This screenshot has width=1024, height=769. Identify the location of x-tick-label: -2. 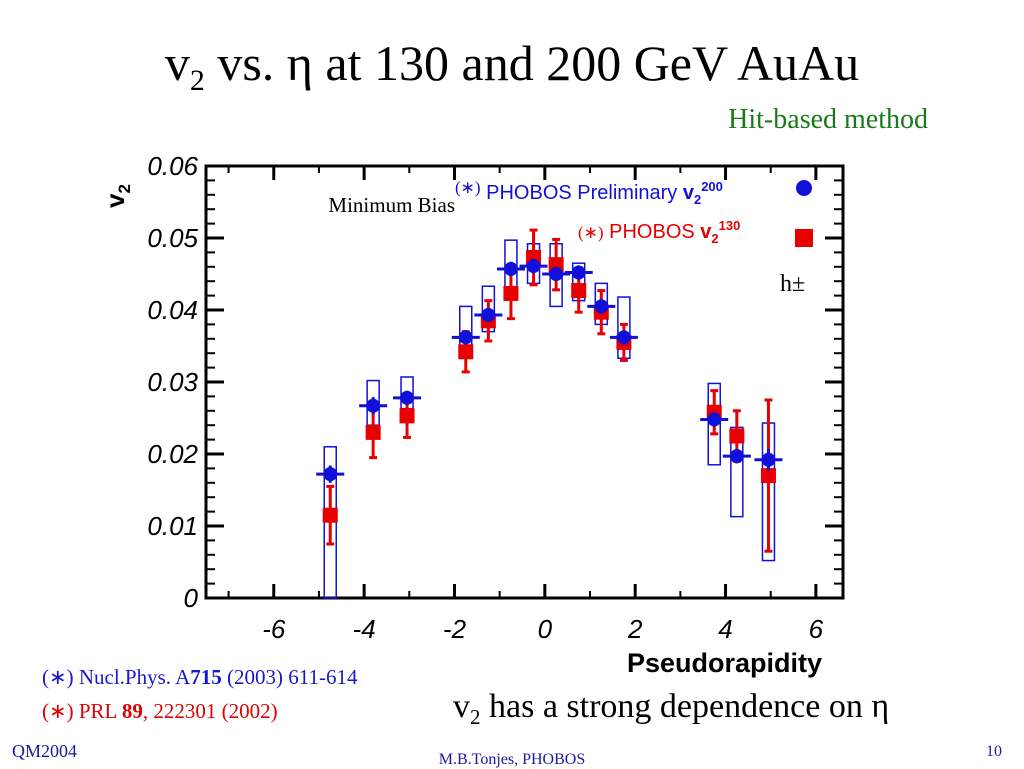
(455, 629).